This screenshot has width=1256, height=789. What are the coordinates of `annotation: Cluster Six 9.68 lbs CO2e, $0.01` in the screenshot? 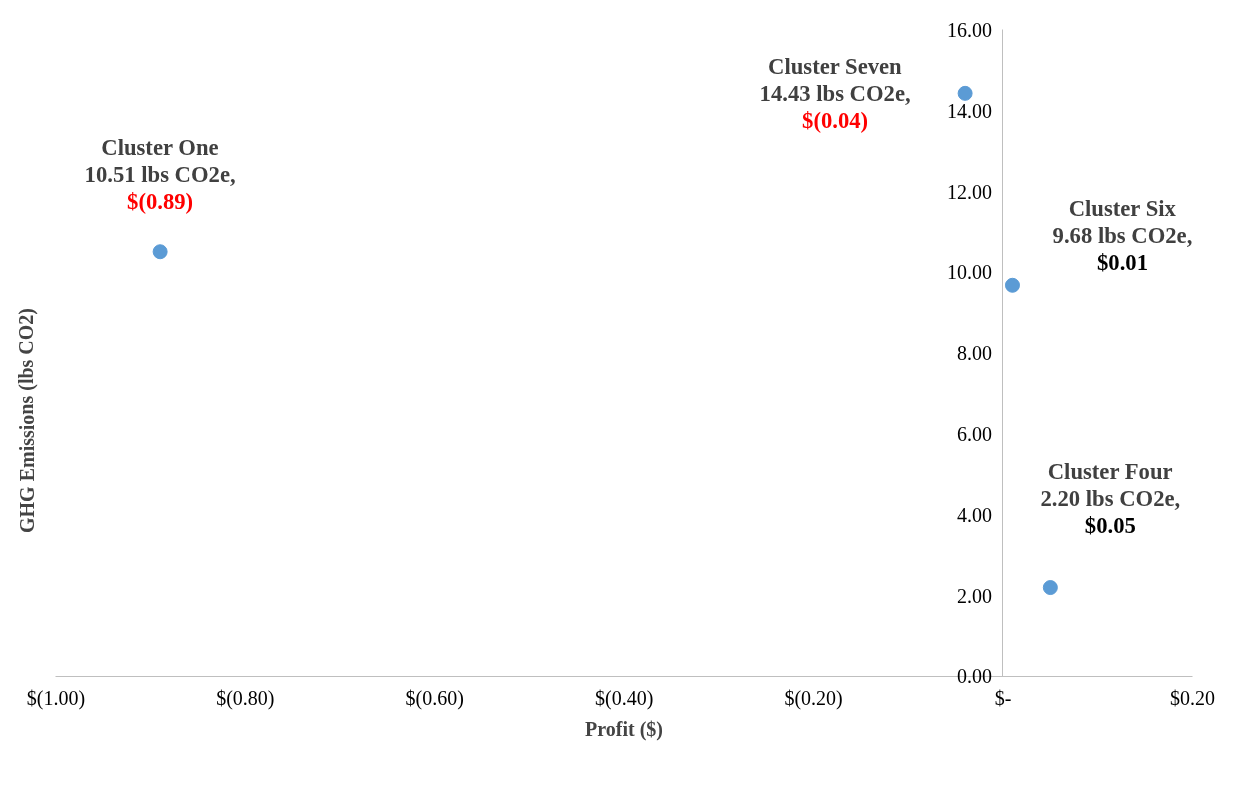 It's located at (1122, 236).